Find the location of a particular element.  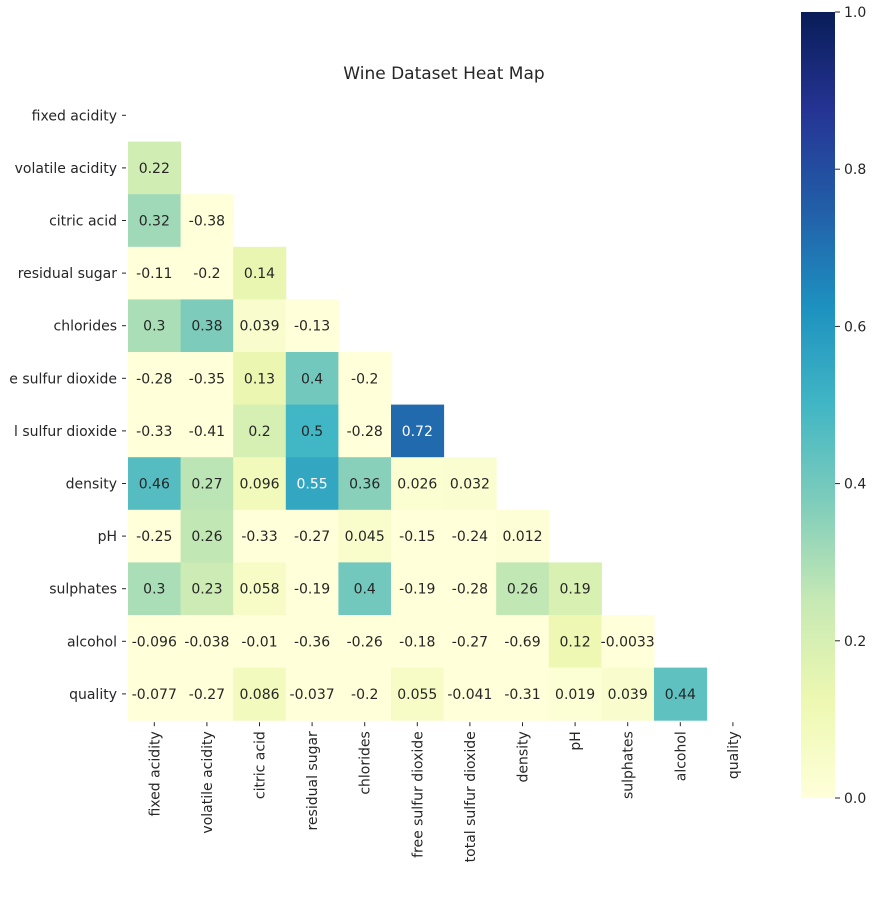

cell-annotation: 0.32 is located at coordinates (154, 222).